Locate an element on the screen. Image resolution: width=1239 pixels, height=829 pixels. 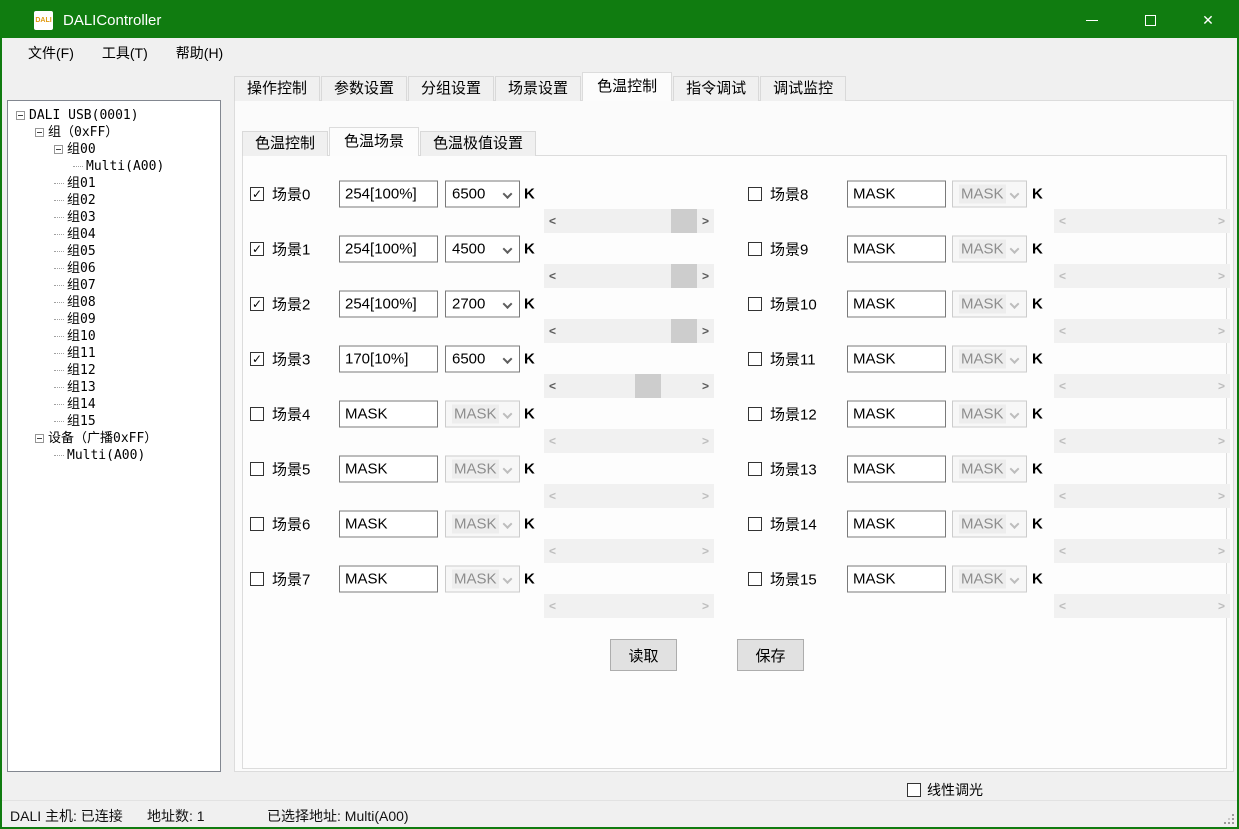
menu-item-file: 文件(F) is located at coordinates (51, 53).